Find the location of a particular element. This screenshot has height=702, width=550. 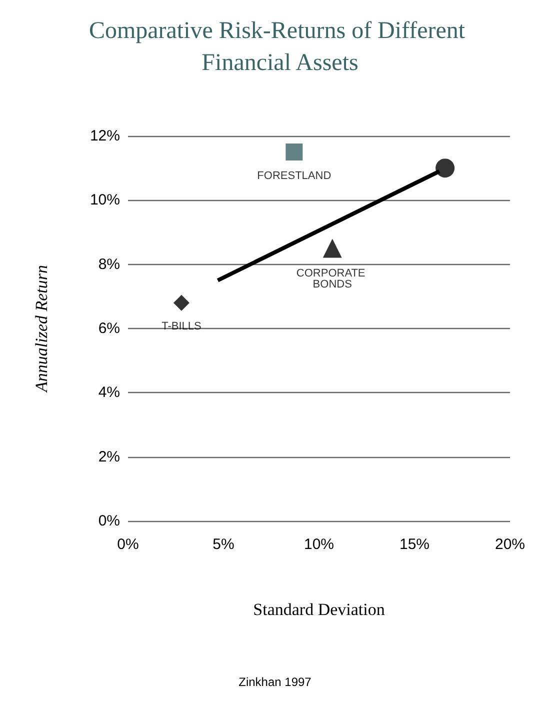

chart-title: Comparative Risk-Returns of Different Financial Assets is located at coordinates (280, 47).